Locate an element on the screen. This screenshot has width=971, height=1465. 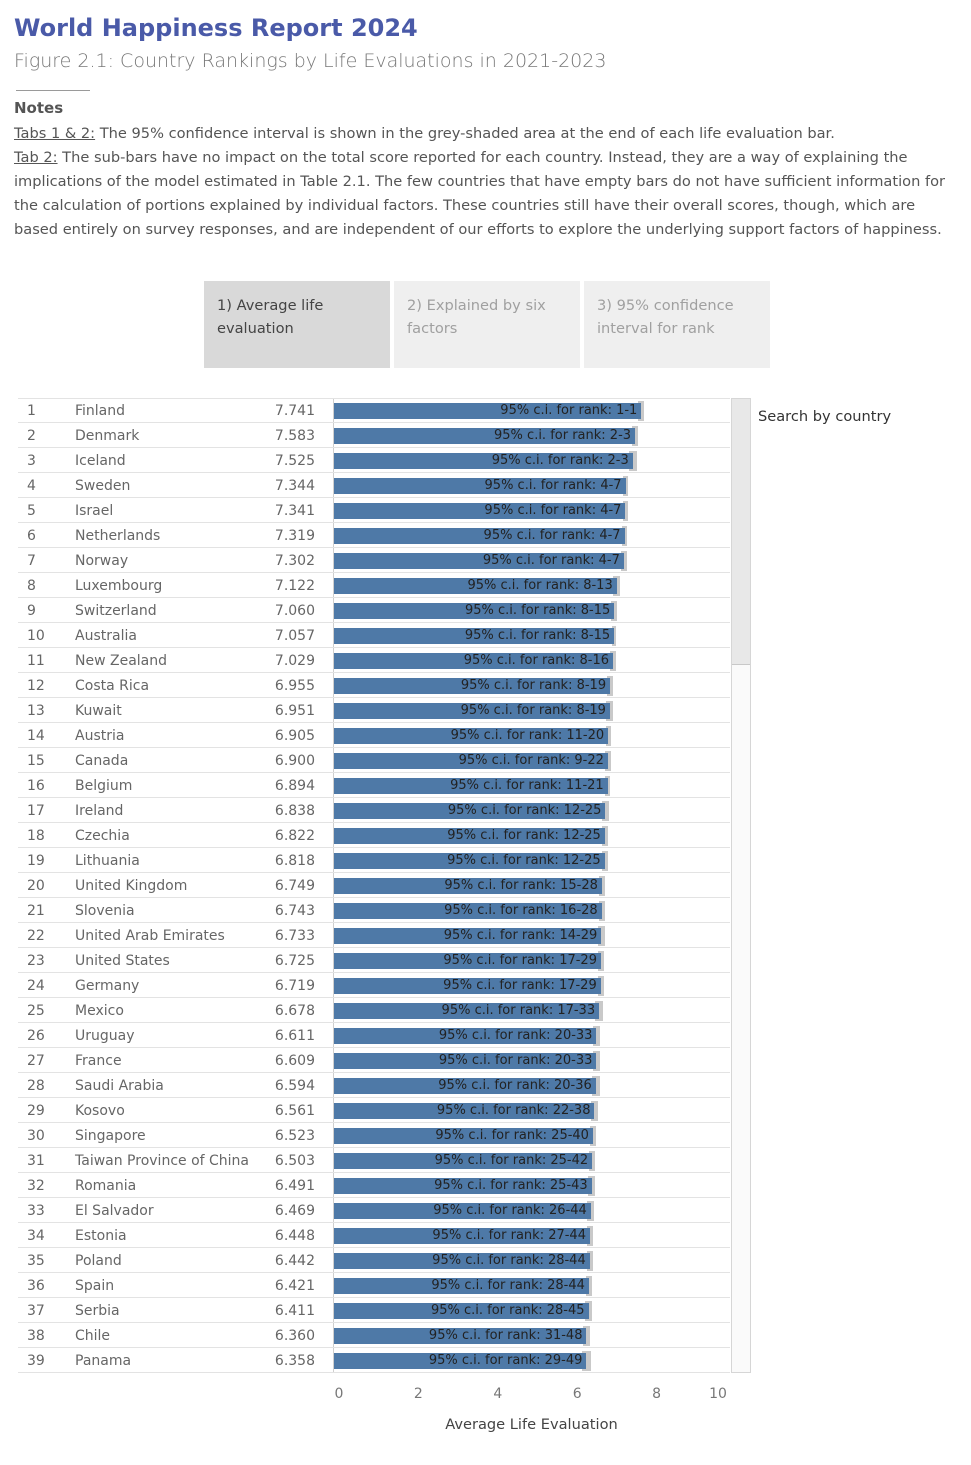
rank-label: 19 is located at coordinates (36, 861).